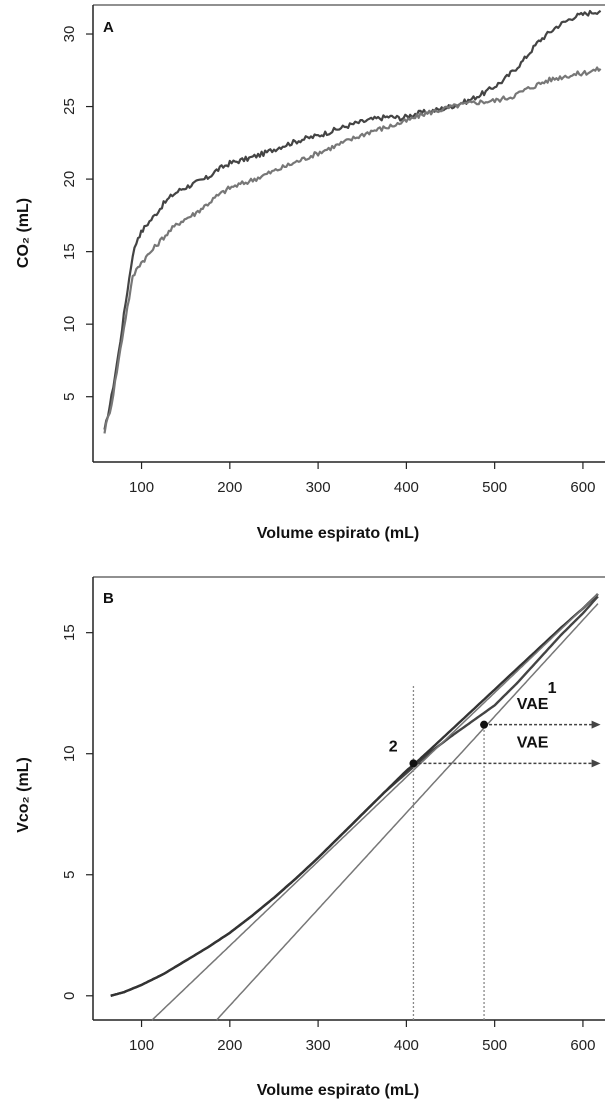 Image resolution: width=605 pixels, height=1105 pixels. I want to click on panel-b-x-tick-label-600: 600, so click(582, 1045).